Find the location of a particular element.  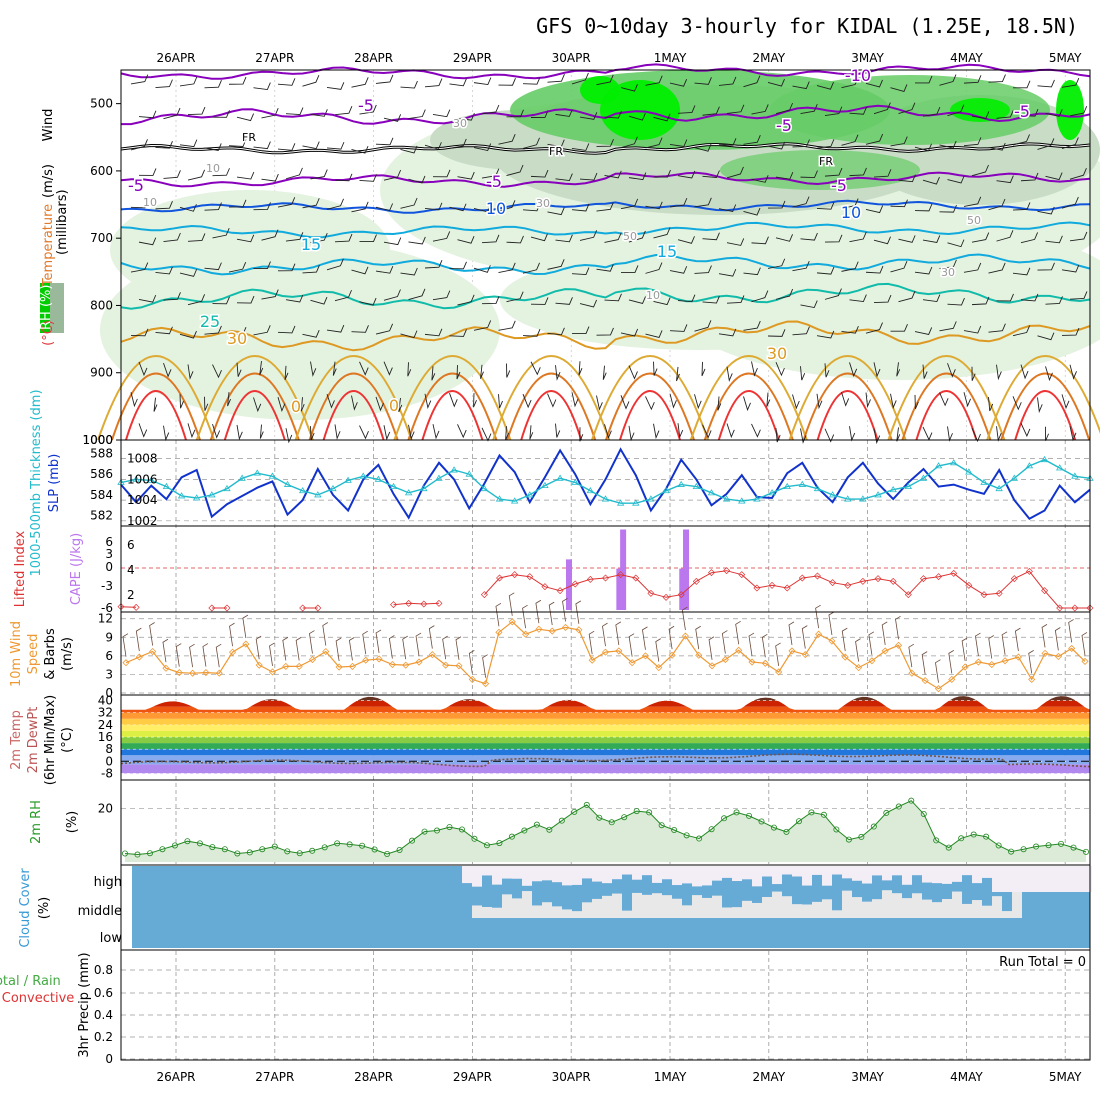

rh-unit: (%) is located at coordinates (72, 822).